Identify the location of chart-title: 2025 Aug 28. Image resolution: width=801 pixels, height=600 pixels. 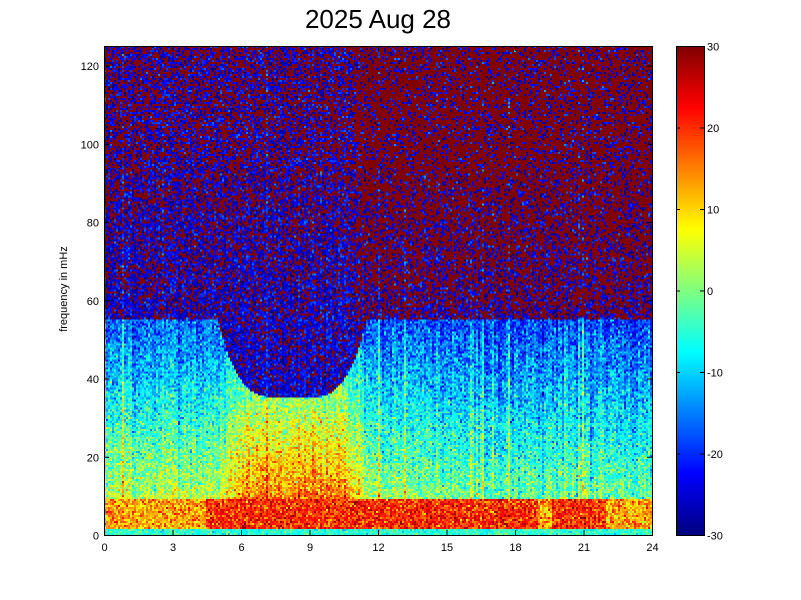
(378, 19).